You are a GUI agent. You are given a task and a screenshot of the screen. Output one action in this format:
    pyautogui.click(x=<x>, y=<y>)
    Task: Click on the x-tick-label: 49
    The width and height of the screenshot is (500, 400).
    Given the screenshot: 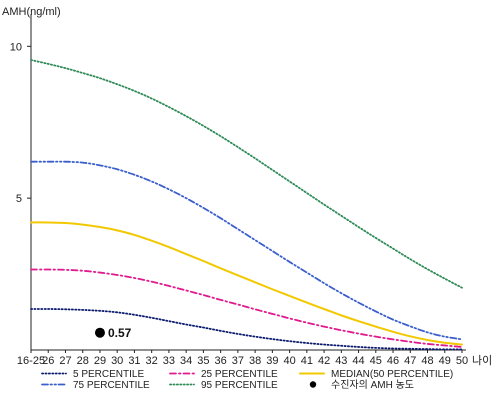 What is the action you would take?
    pyautogui.click(x=445, y=361)
    